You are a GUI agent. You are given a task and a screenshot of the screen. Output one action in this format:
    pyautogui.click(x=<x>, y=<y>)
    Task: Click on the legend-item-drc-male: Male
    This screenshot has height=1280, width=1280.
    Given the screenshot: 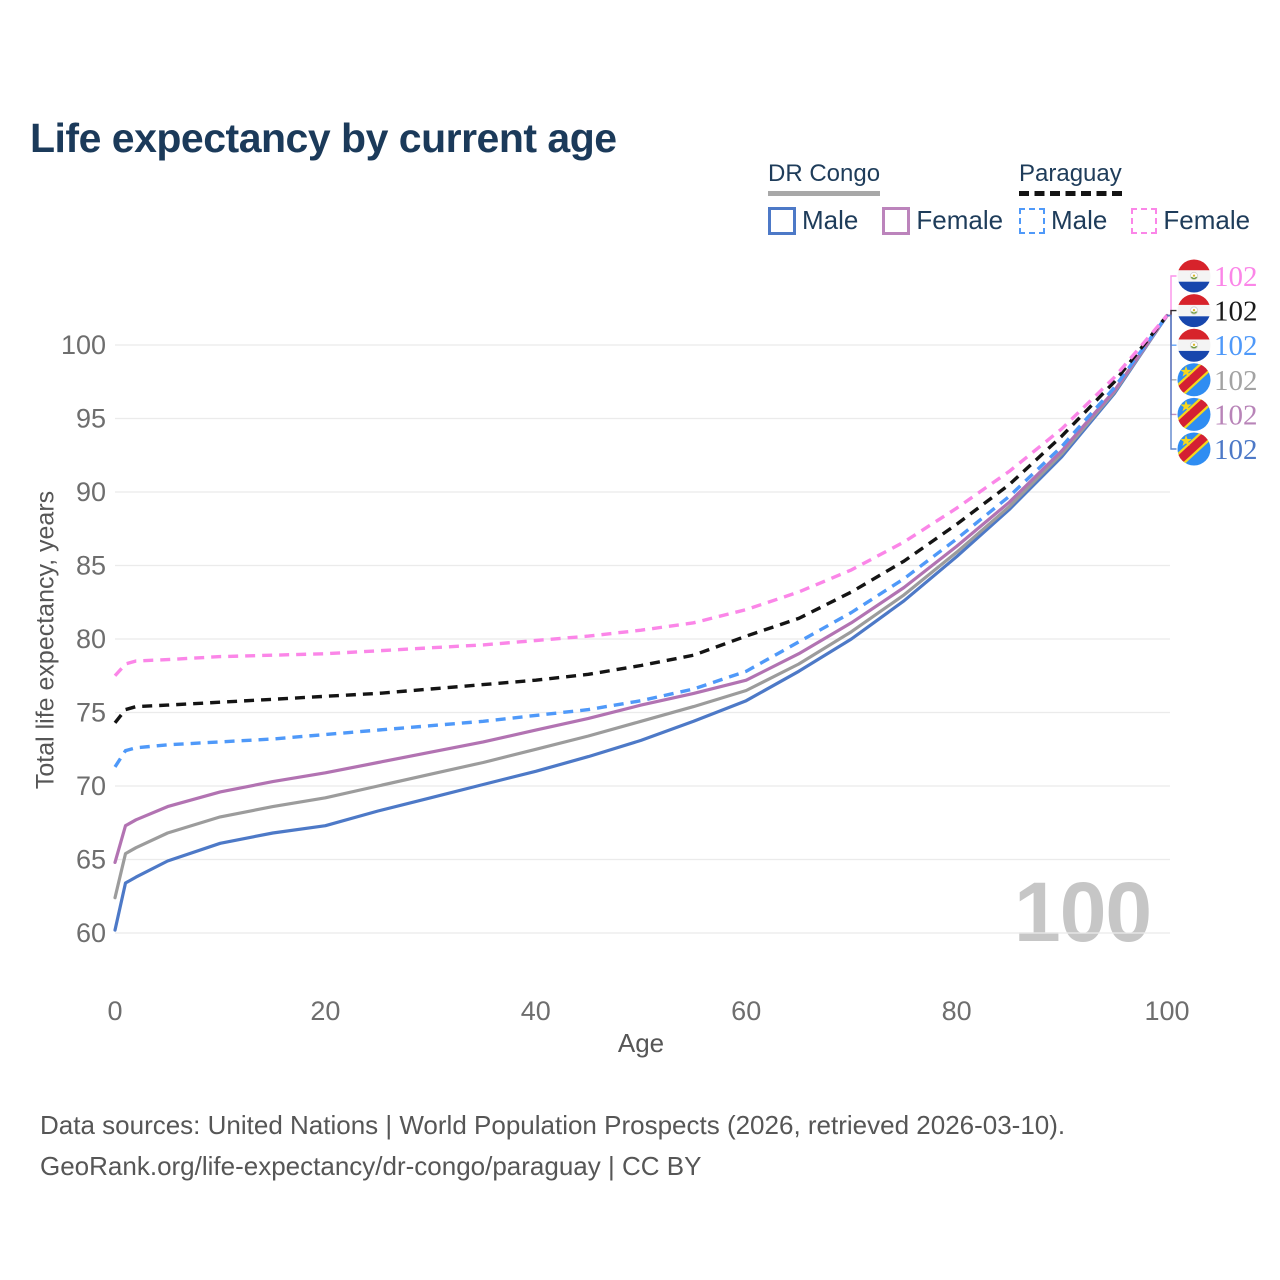 What is the action you would take?
    pyautogui.click(x=813, y=220)
    